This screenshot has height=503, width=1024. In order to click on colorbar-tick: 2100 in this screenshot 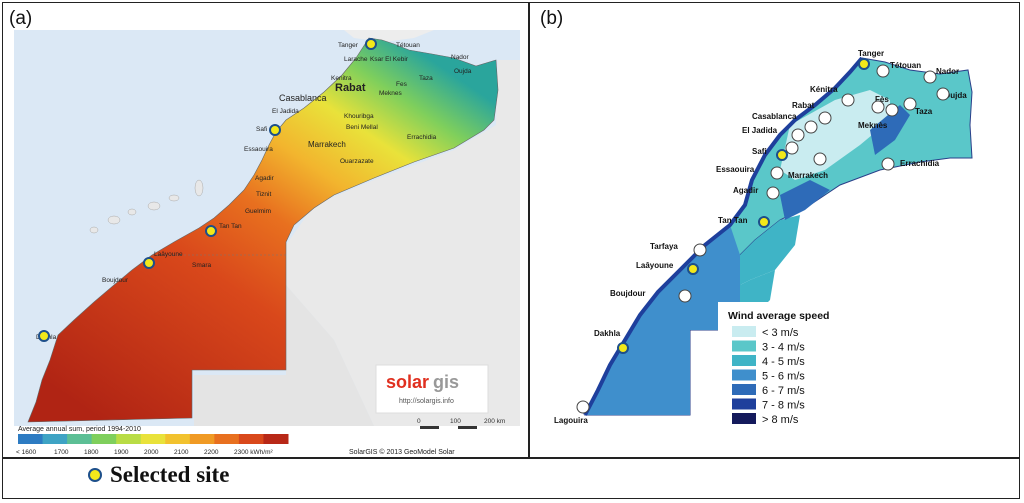, I will do `click(181, 452)`.